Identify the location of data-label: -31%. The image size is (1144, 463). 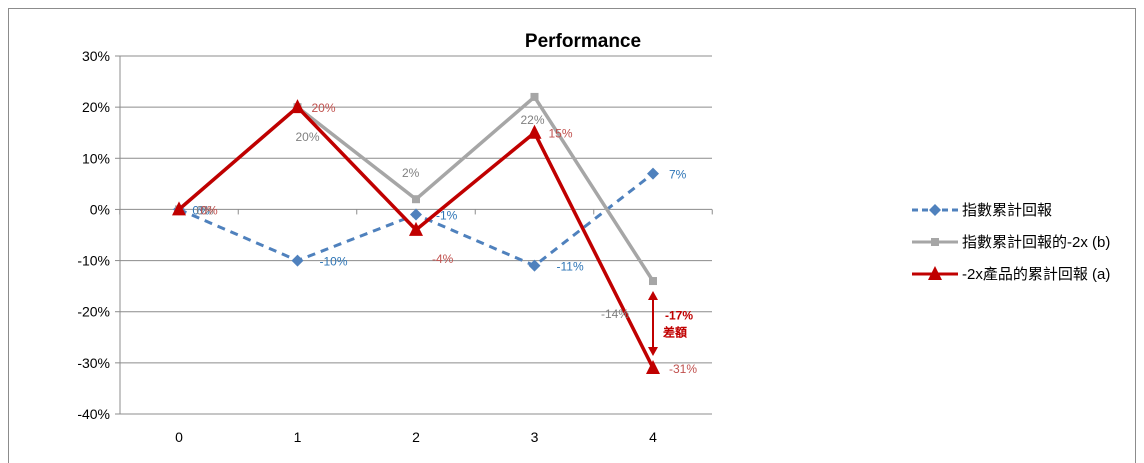
(683, 369).